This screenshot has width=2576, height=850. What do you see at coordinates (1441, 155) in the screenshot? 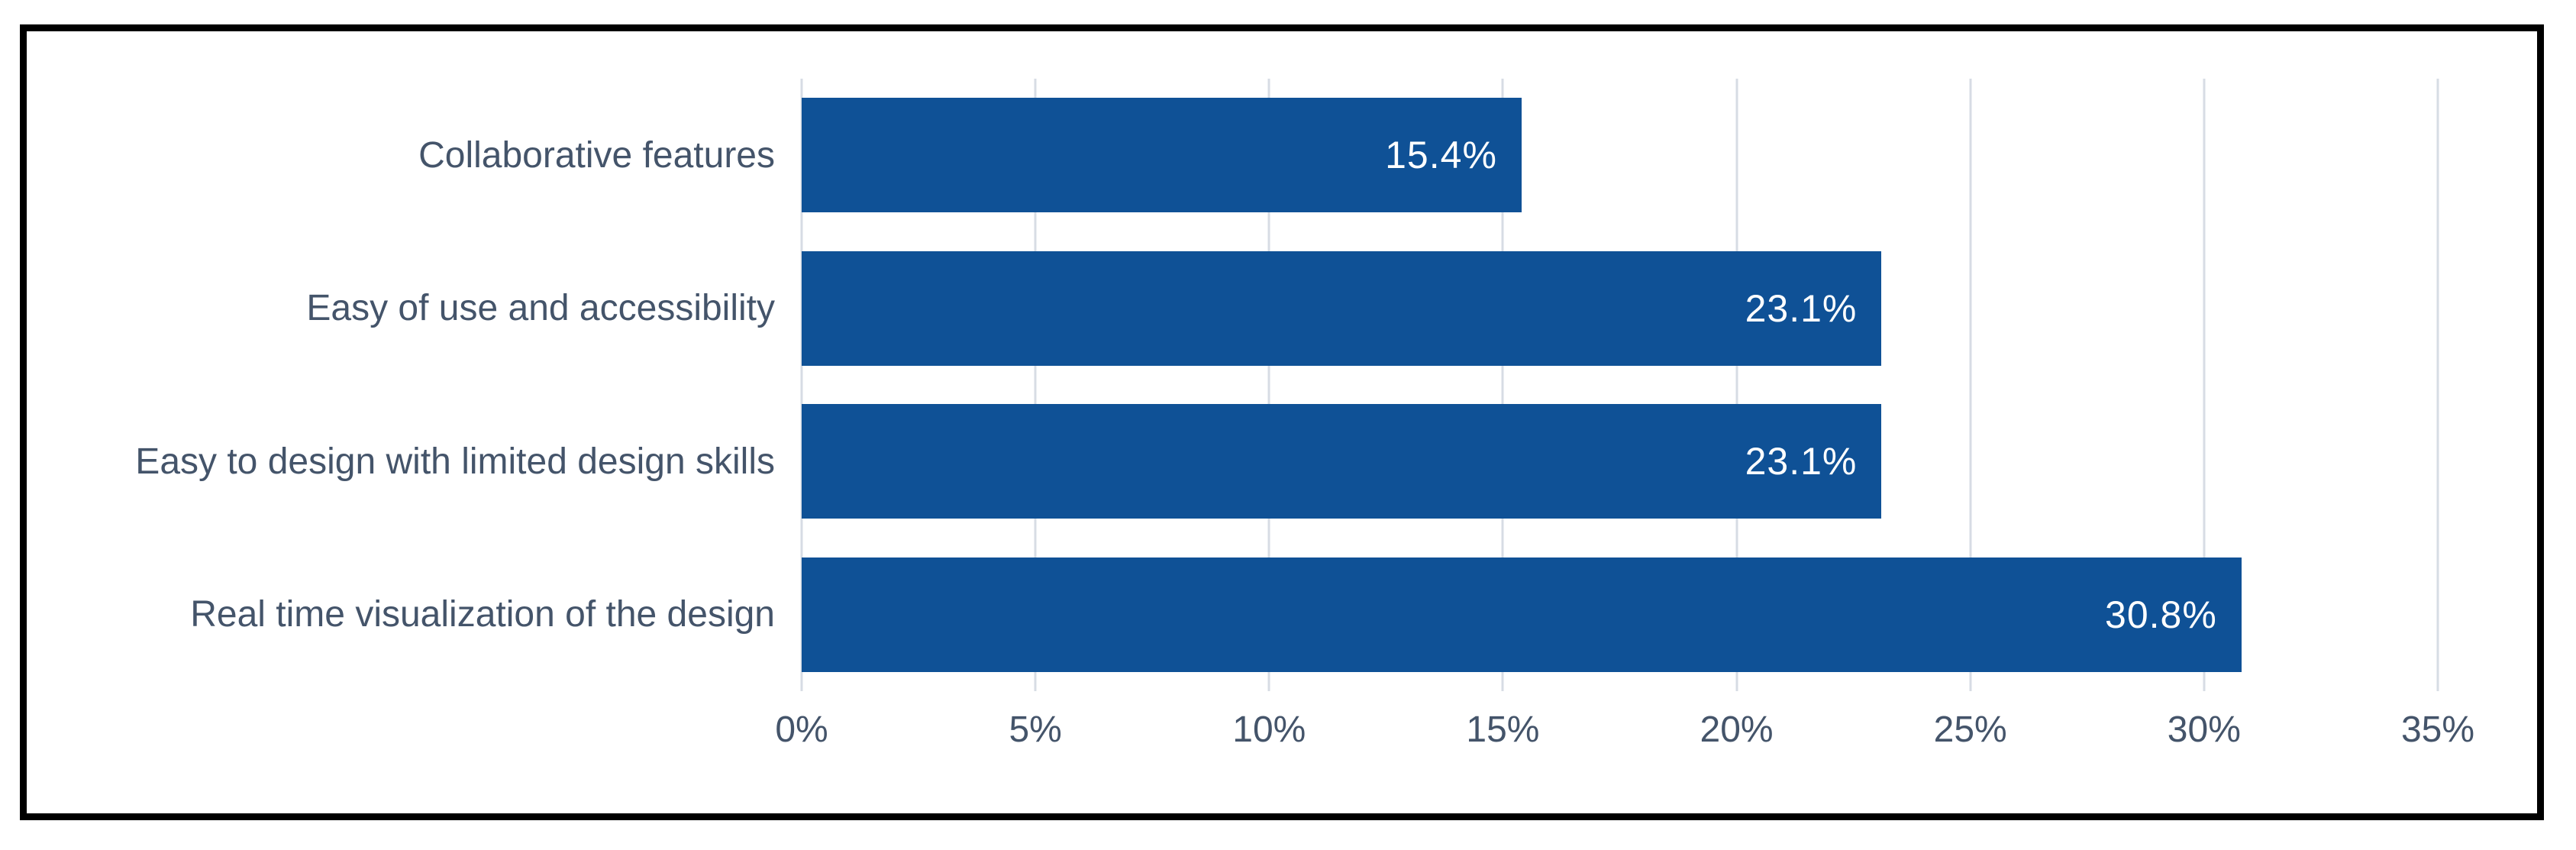
I see `bar-value-label: 15.4%` at bounding box center [1441, 155].